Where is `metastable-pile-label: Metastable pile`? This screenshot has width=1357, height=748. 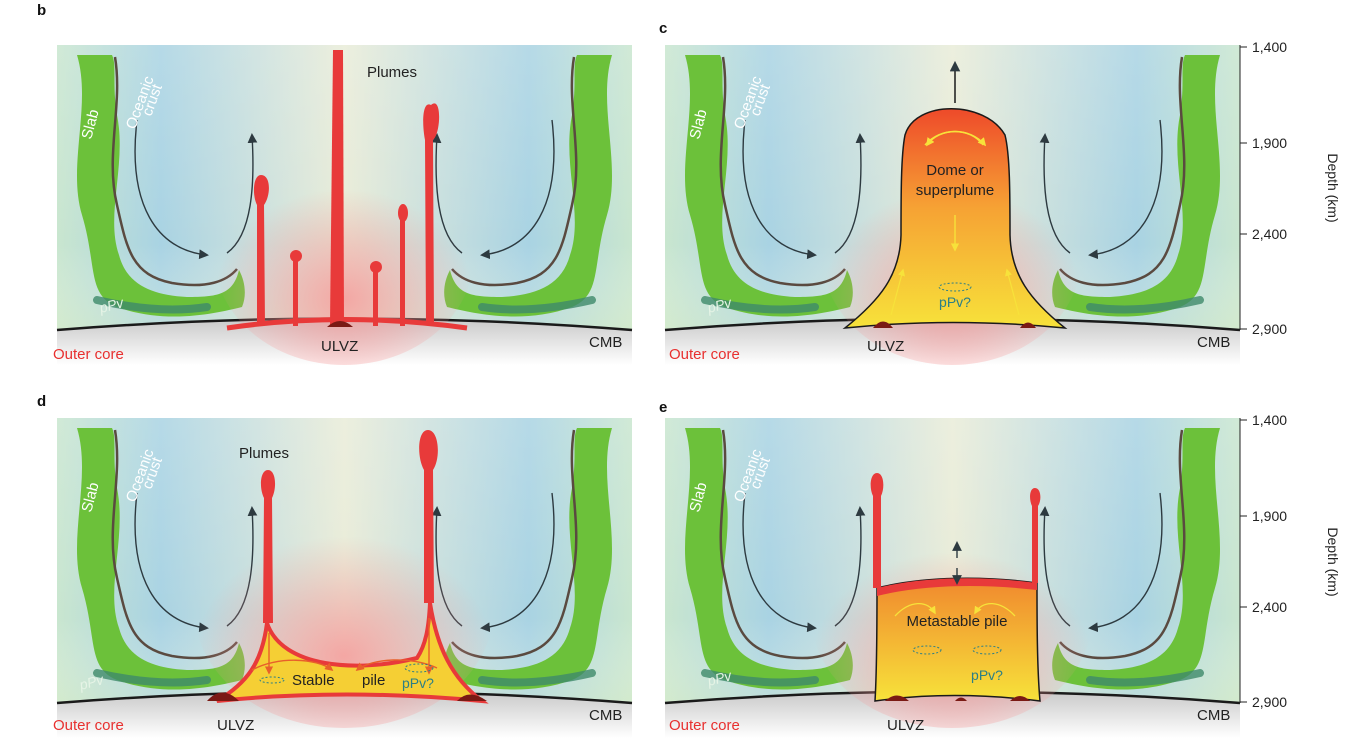
metastable-pile-label: Metastable pile is located at coordinates (957, 621).